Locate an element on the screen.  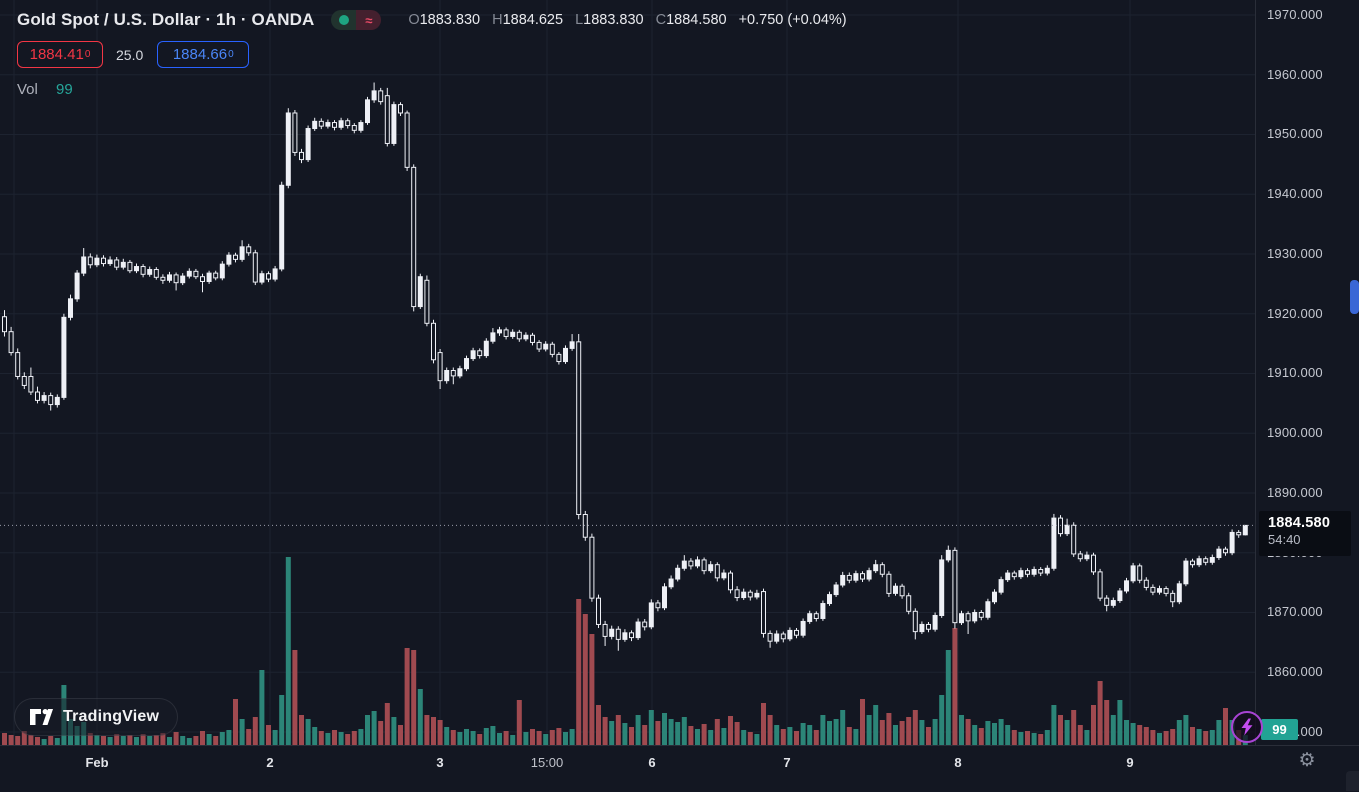
price-axis-label: 1930.000 is located at coordinates (1295, 253).